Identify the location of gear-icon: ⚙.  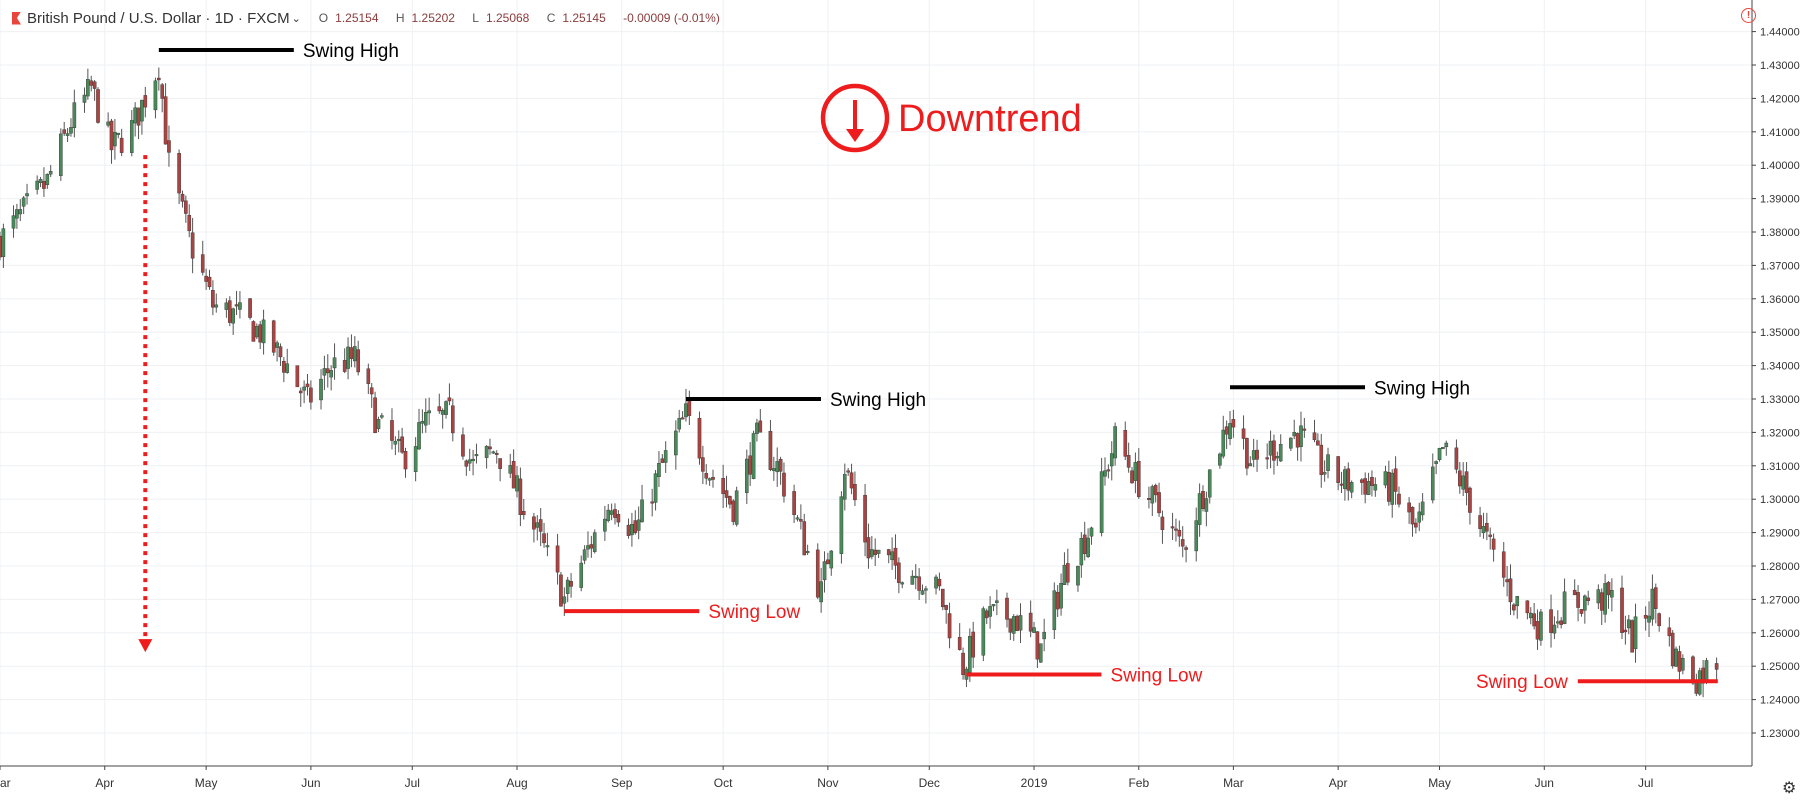
(1789, 788).